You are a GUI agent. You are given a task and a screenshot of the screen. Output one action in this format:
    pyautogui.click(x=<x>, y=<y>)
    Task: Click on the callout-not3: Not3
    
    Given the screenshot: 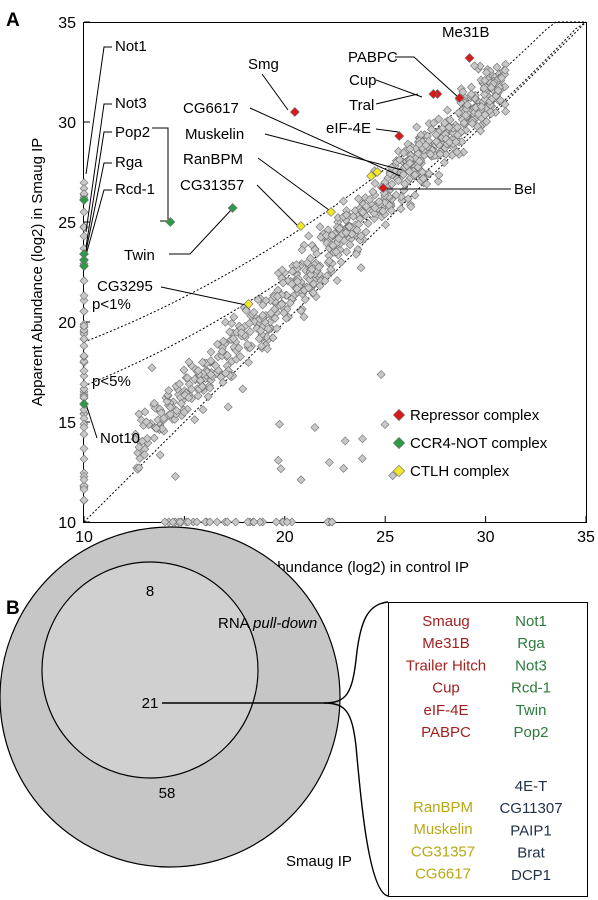 What is the action you would take?
    pyautogui.click(x=131, y=103)
    